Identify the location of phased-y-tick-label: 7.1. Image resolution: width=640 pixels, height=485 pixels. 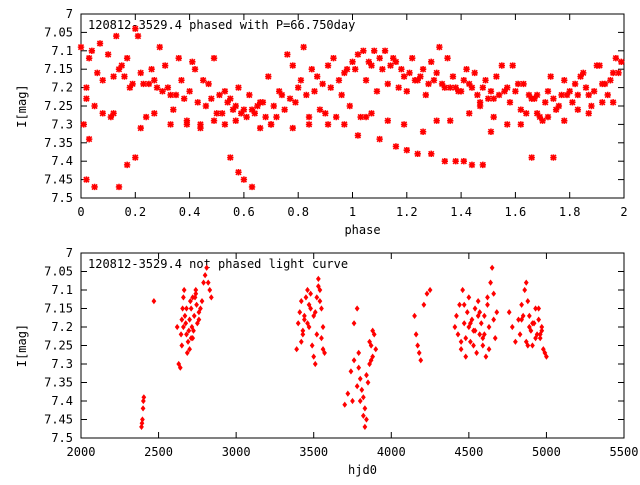
(62, 51).